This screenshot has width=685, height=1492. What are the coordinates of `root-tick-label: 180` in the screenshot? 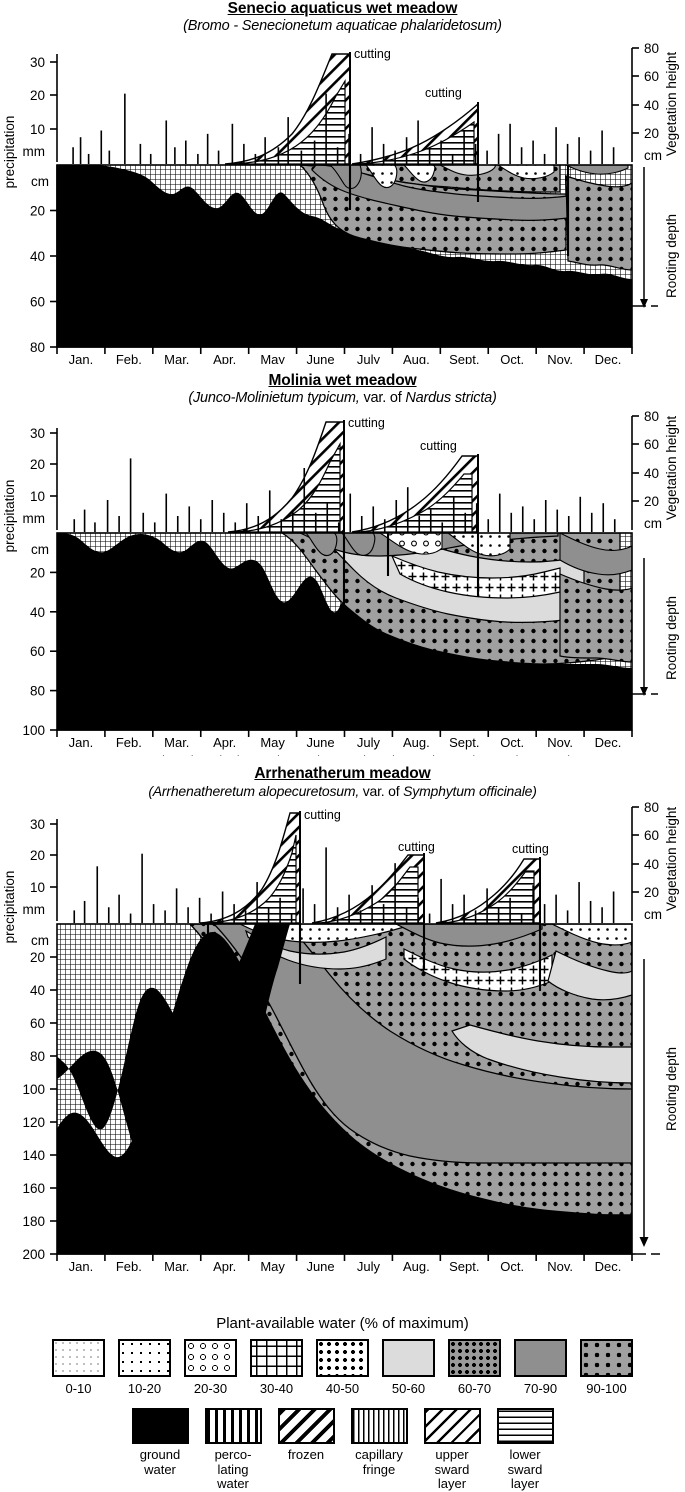 It's located at (33, 1221).